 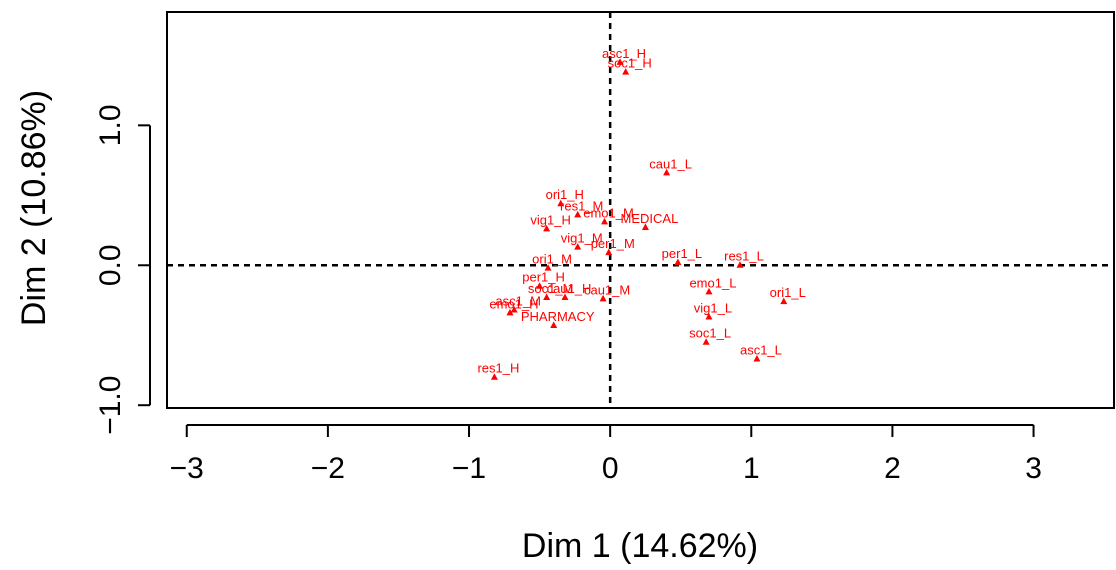 What do you see at coordinates (610, 468) in the screenshot?
I see `x-tick-label: 0` at bounding box center [610, 468].